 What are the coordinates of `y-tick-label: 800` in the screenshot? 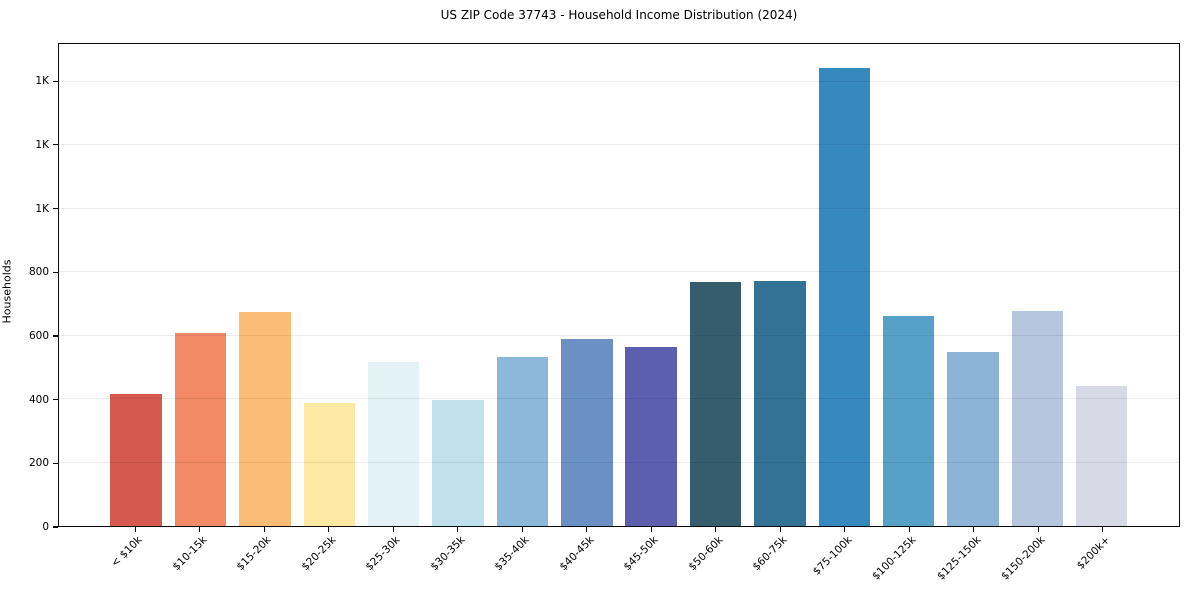 It's located at (38, 272).